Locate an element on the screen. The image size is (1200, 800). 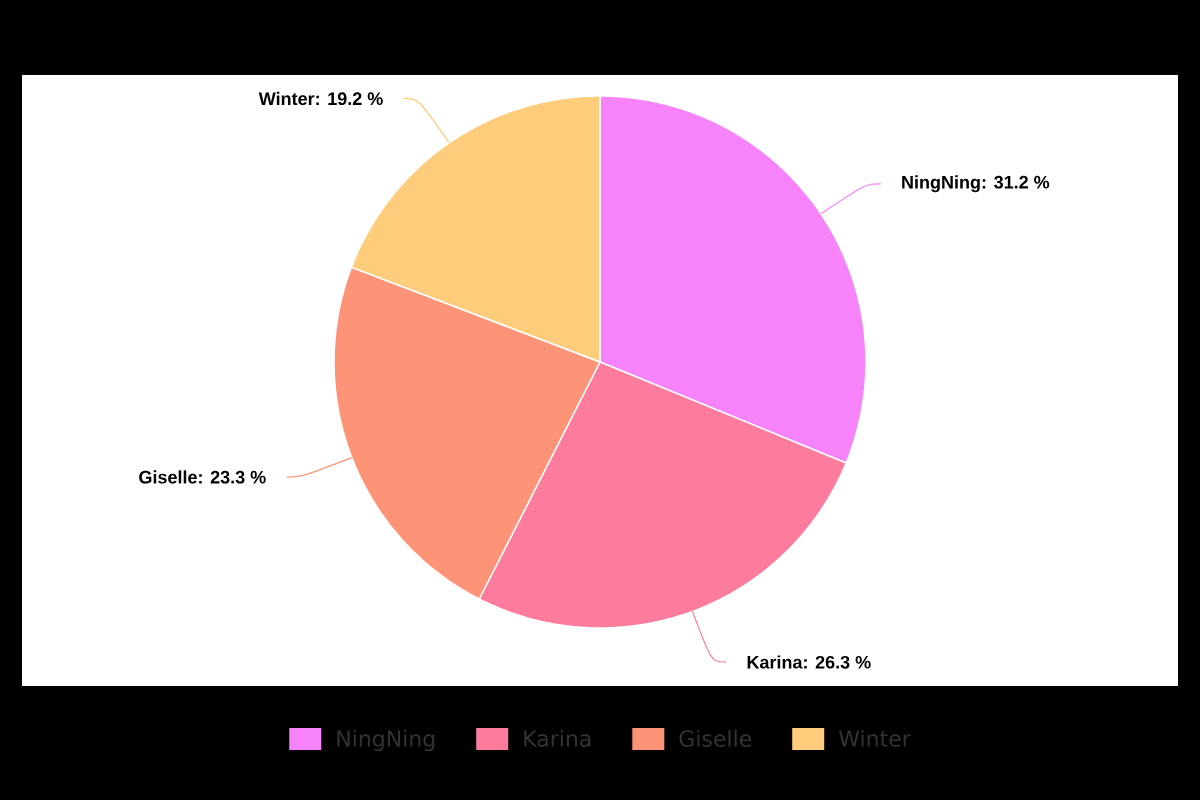
data-label: NingNing: 31.2 % is located at coordinates (976, 184).